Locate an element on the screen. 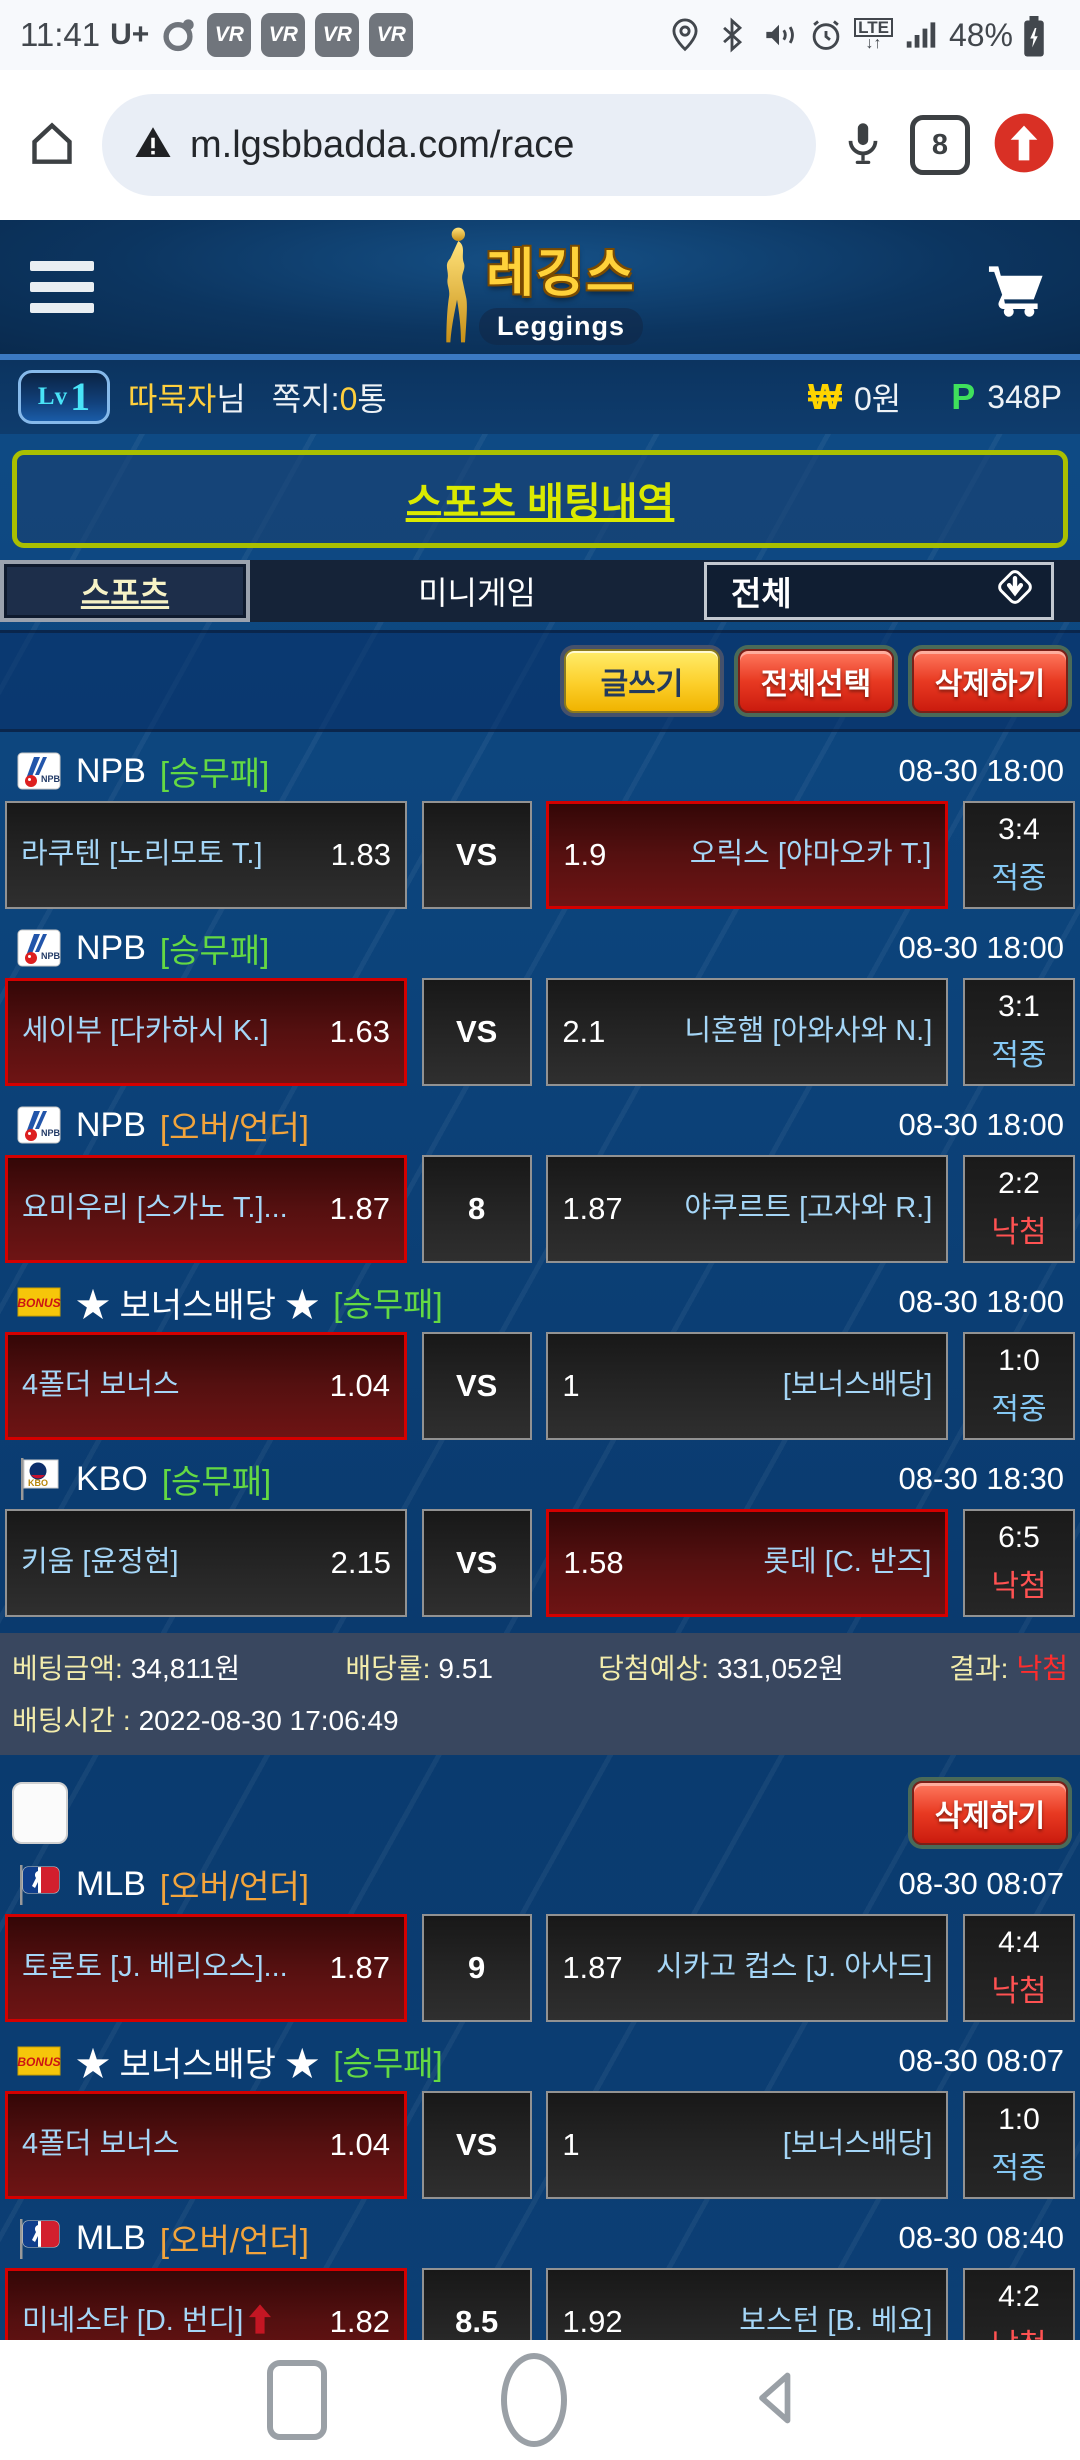  user-info-bar: Lv 1 따묵자님 쪽지:0통 ₩ 0원 P 348P is located at coordinates (540, 397).